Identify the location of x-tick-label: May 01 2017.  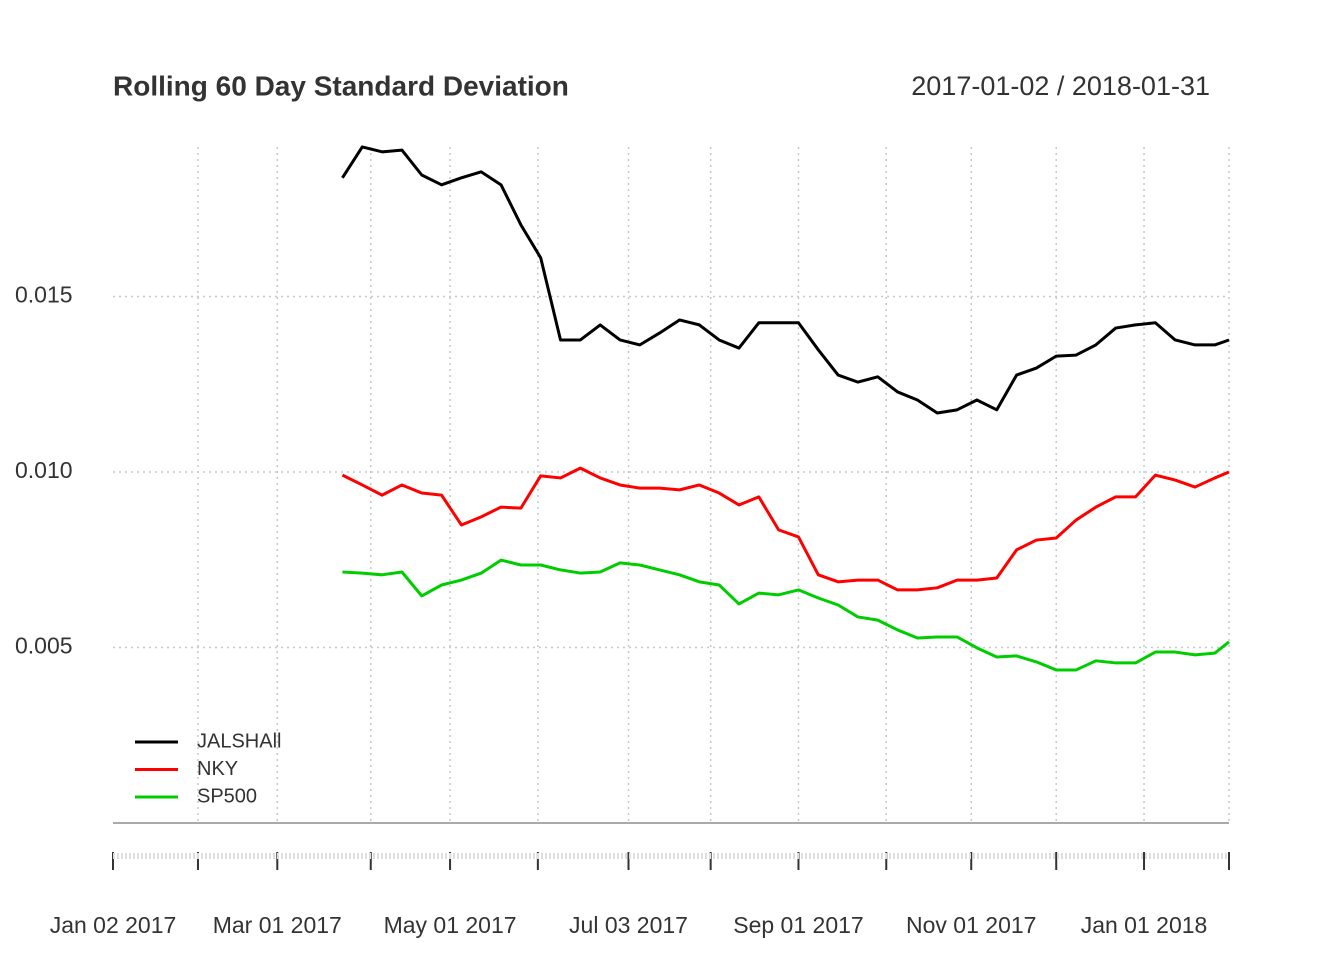
(450, 925).